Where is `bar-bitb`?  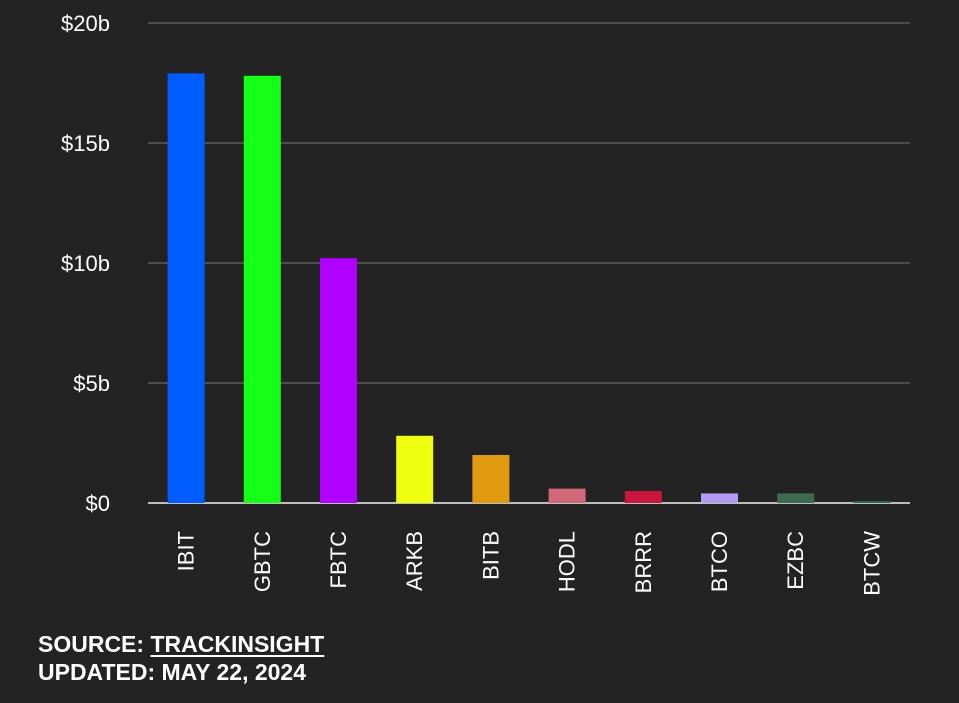
bar-bitb is located at coordinates (491, 479).